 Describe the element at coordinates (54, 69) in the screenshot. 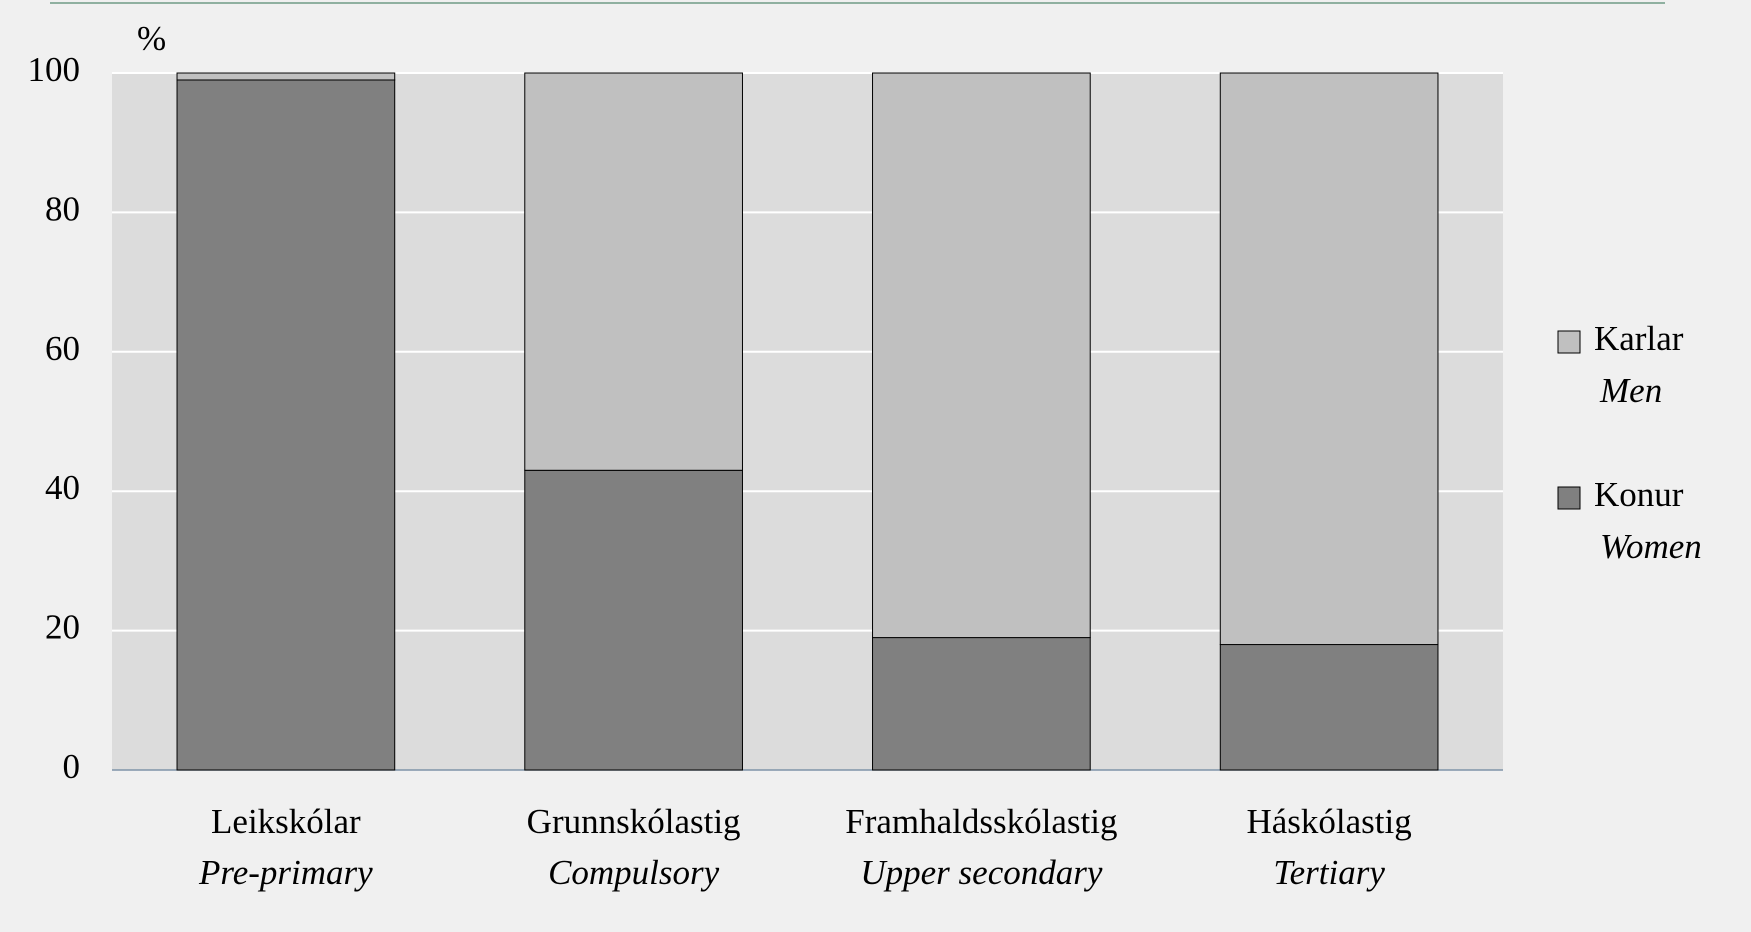

I see `y-tick-label: 100` at that location.